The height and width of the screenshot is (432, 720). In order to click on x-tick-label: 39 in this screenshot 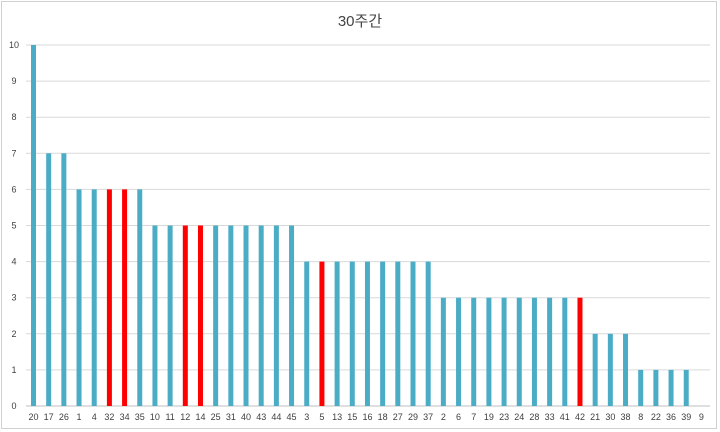, I will do `click(686, 417)`.